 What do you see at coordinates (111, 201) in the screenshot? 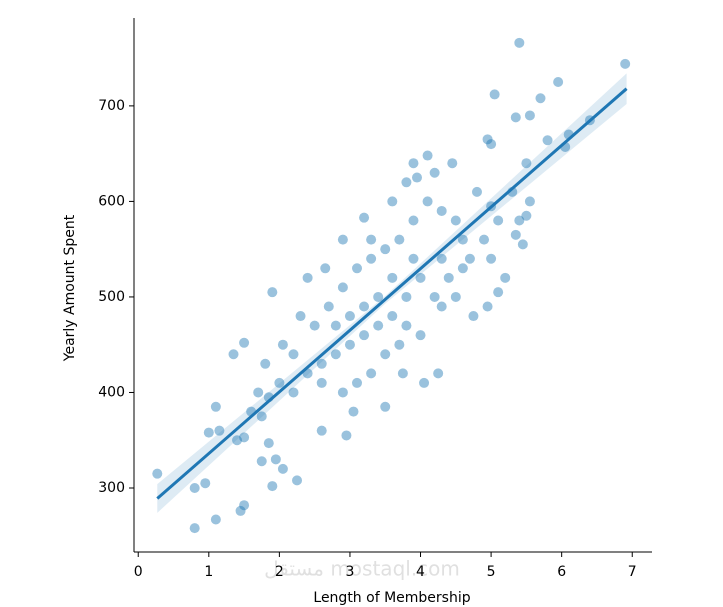
I see `y-tick-label: 600` at bounding box center [111, 201].